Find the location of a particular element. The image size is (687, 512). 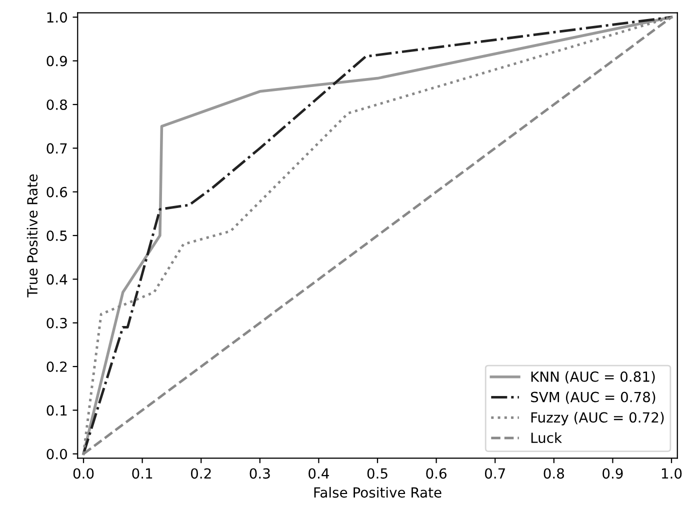

x-tick-label: 0.0 is located at coordinates (83, 473).